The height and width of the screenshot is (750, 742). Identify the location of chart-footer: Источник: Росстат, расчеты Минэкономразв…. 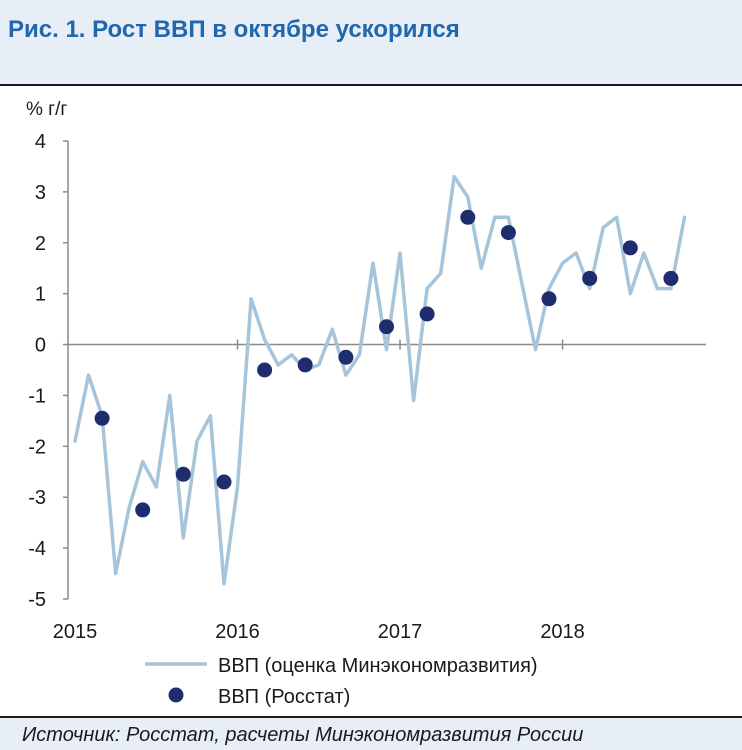
(371, 733).